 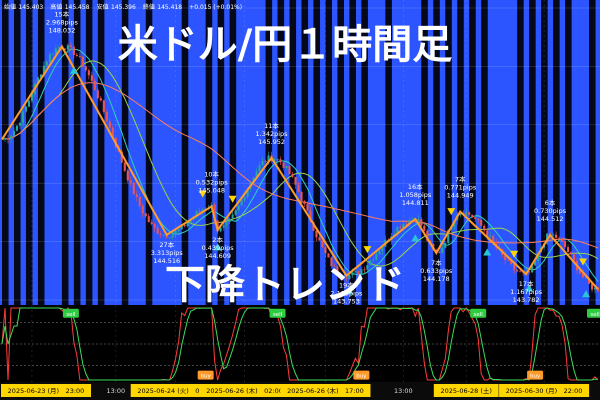 What do you see at coordinates (550, 202) in the screenshot?
I see `swing-bars: 6本` at bounding box center [550, 202].